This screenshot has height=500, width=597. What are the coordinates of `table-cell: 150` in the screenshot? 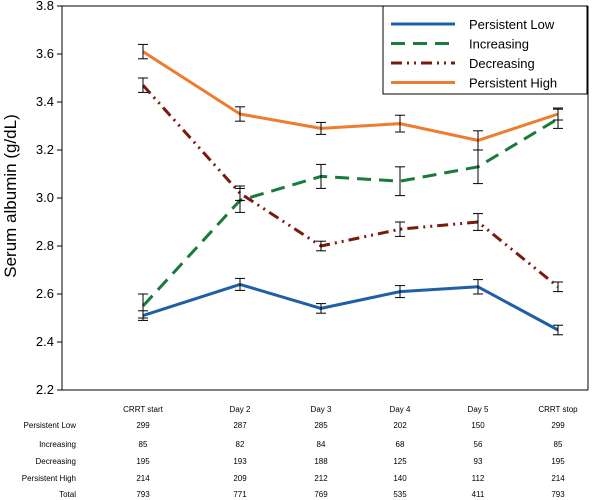 It's located at (478, 425).